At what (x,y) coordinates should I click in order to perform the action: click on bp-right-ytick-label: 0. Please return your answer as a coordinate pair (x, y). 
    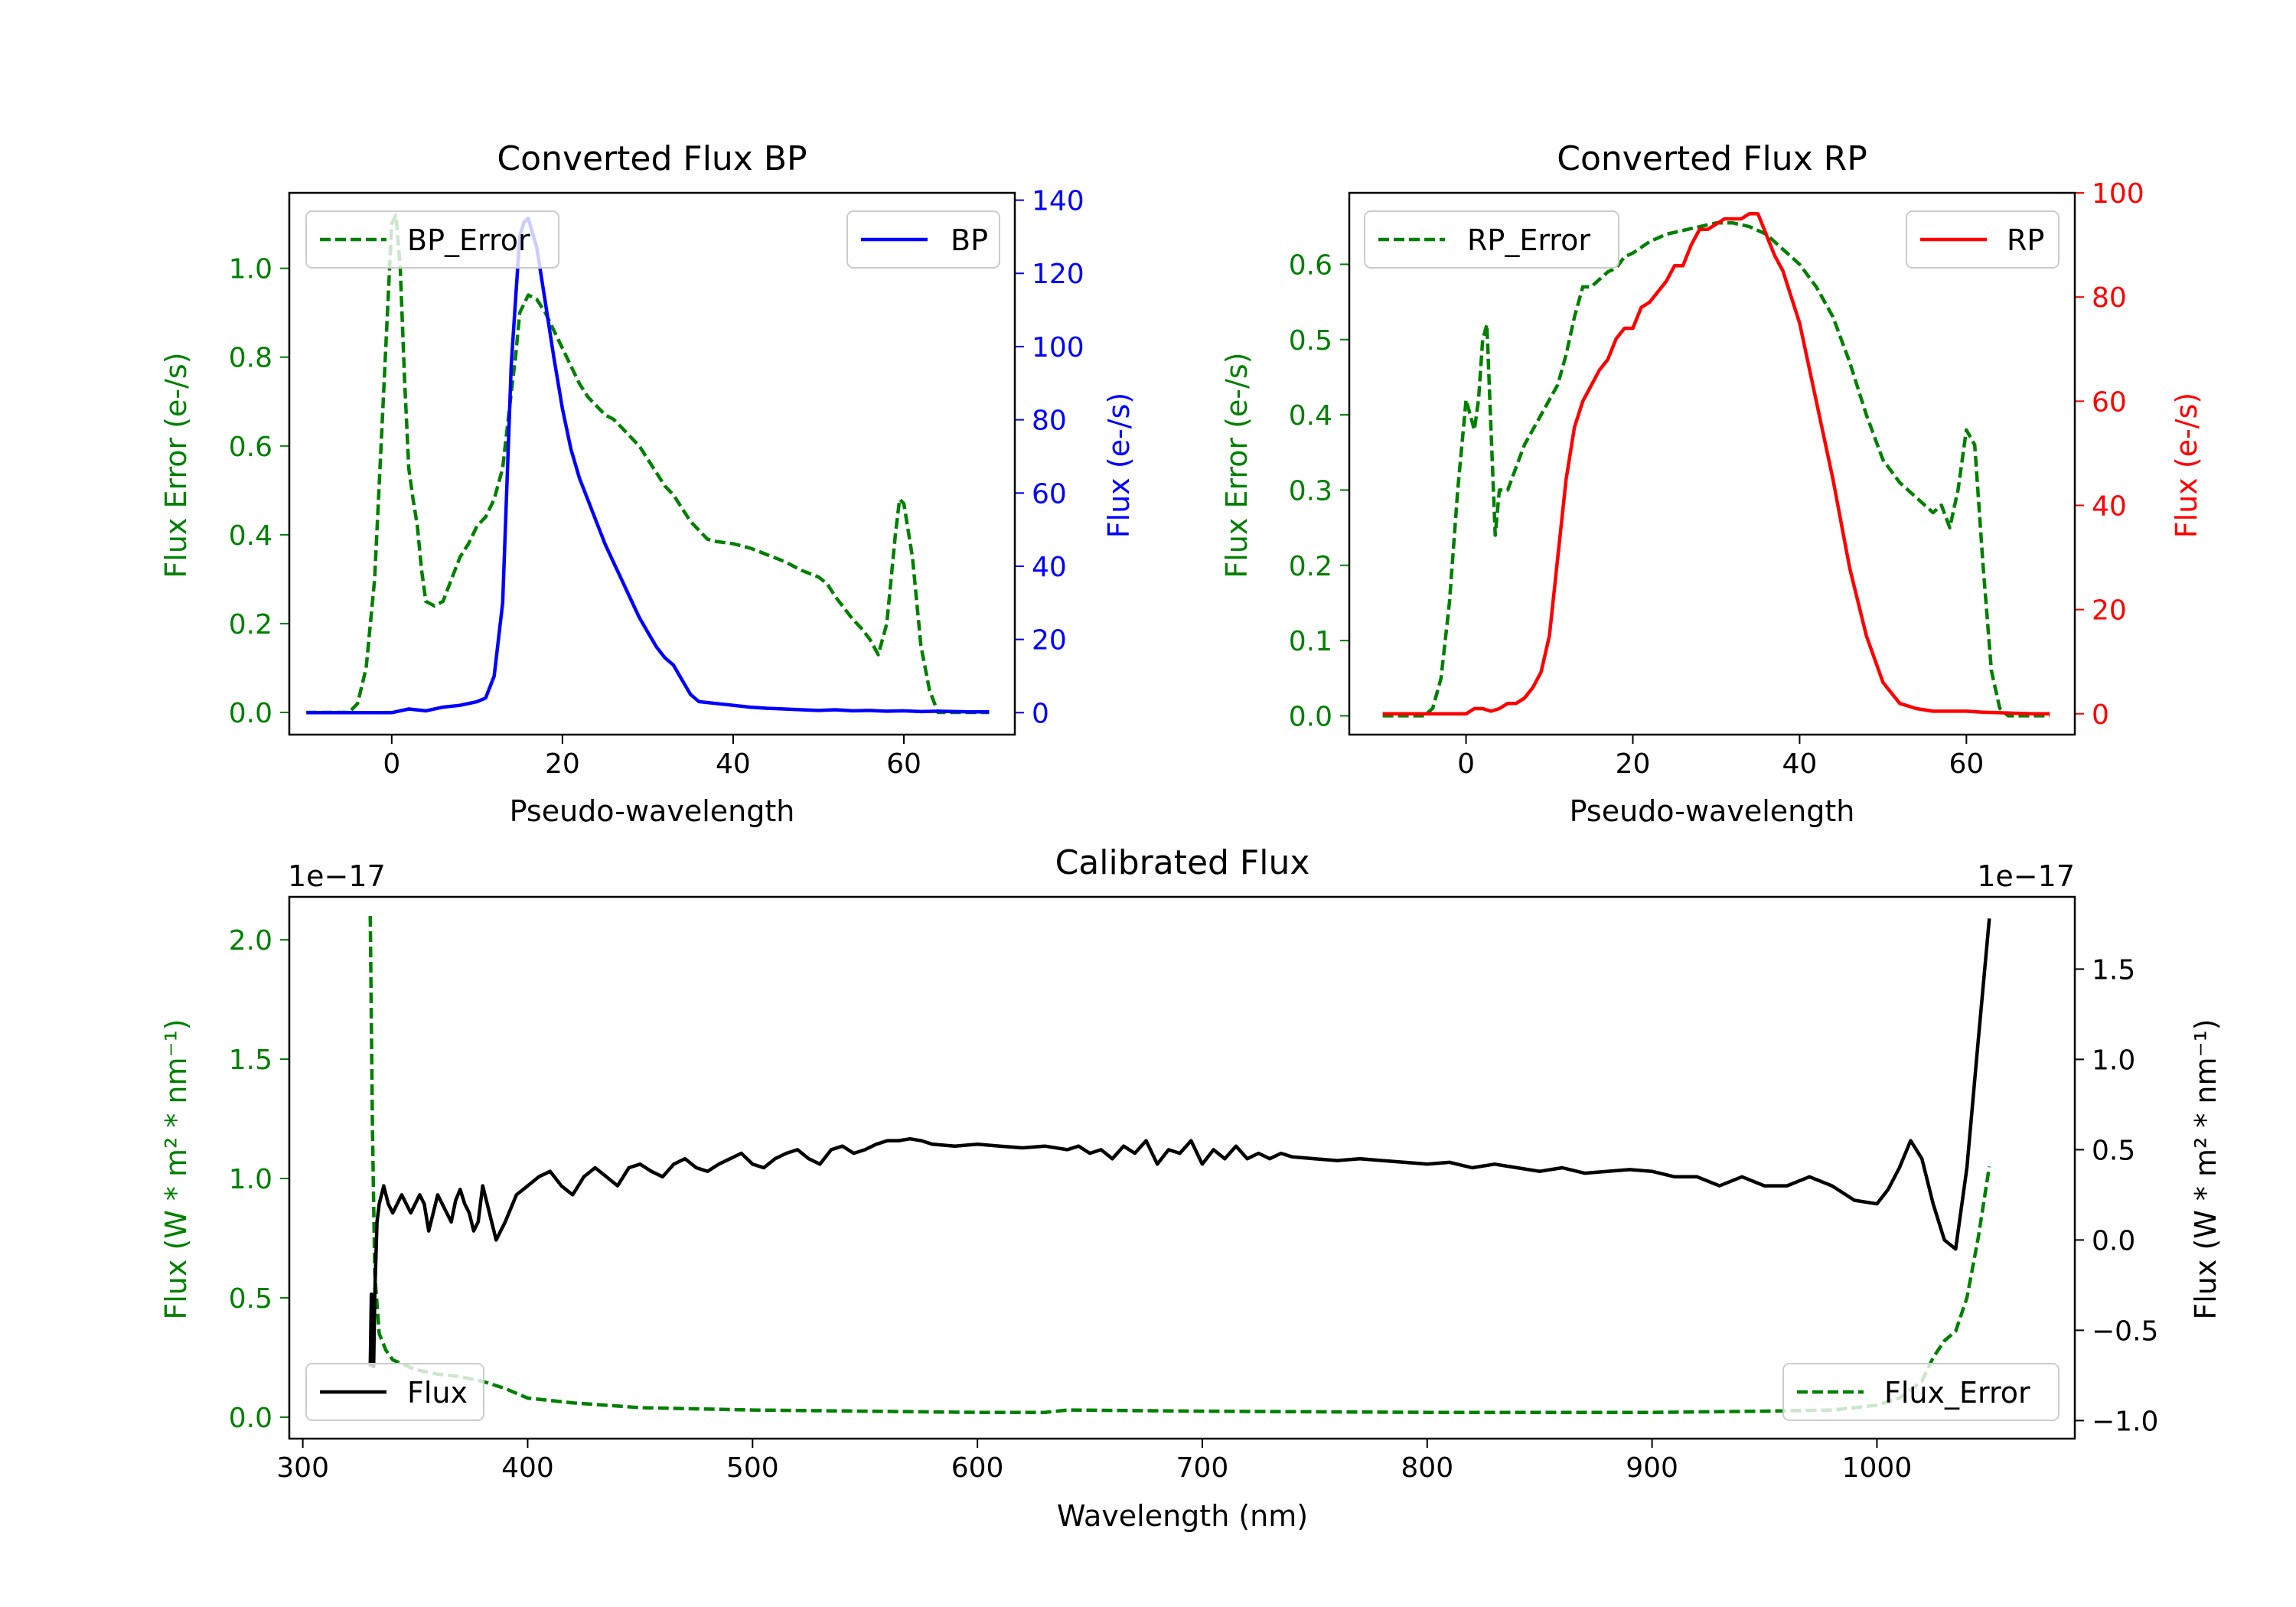
    Looking at the image, I should click on (1040, 713).